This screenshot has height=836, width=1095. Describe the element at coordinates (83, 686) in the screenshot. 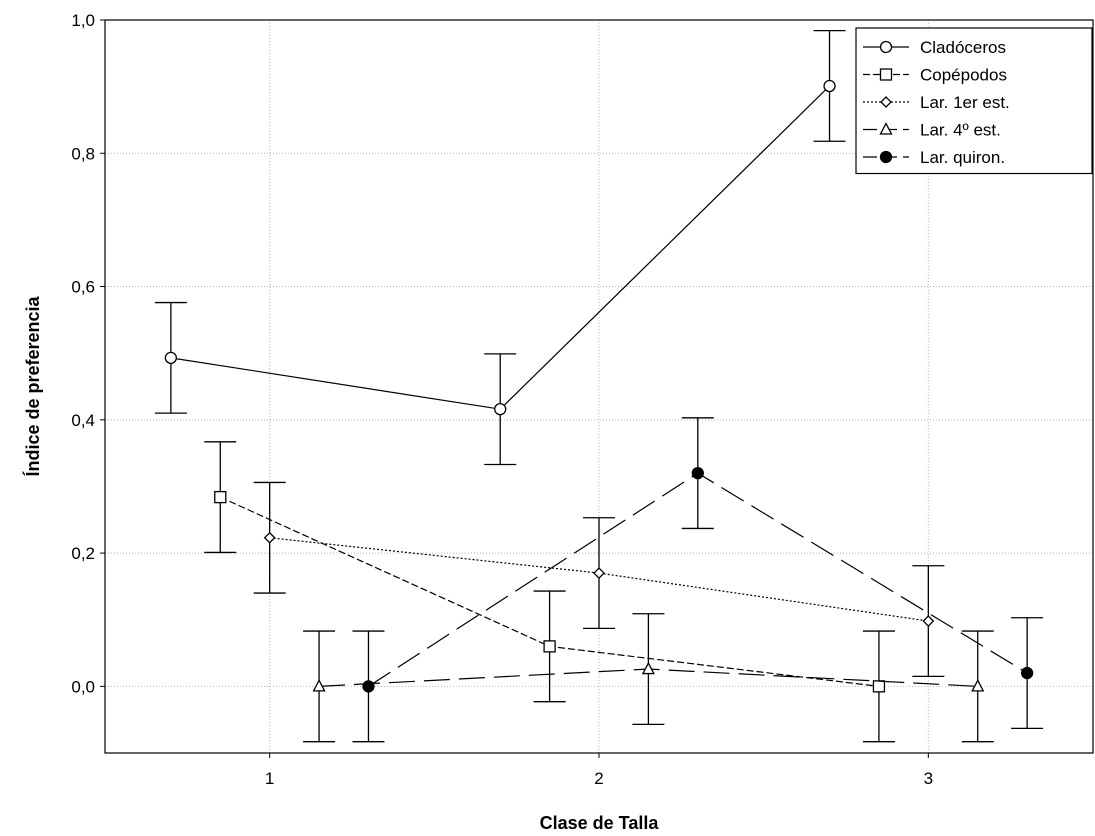

I see `y-tick-label: 0,0` at that location.